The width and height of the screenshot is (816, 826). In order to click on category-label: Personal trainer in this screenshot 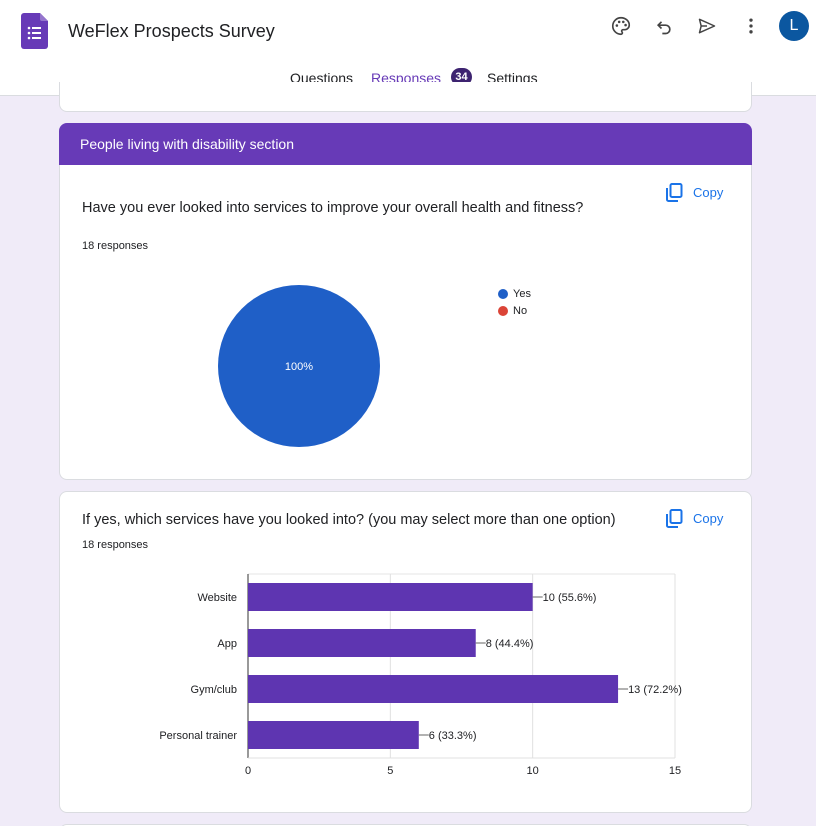, I will do `click(198, 736)`.